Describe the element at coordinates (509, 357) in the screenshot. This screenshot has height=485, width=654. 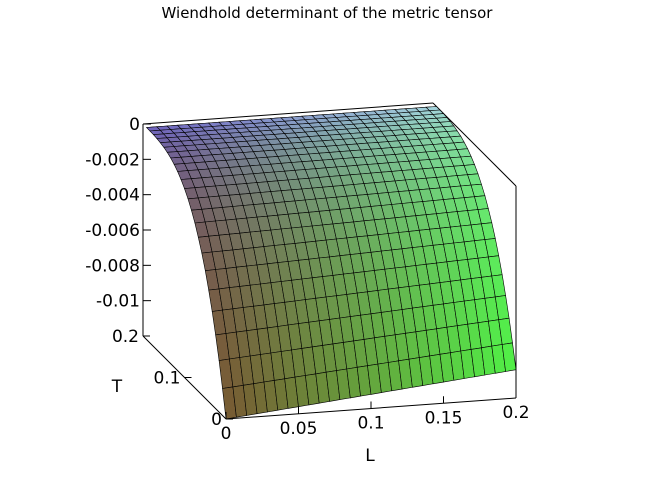
I see `surface-cell` at that location.